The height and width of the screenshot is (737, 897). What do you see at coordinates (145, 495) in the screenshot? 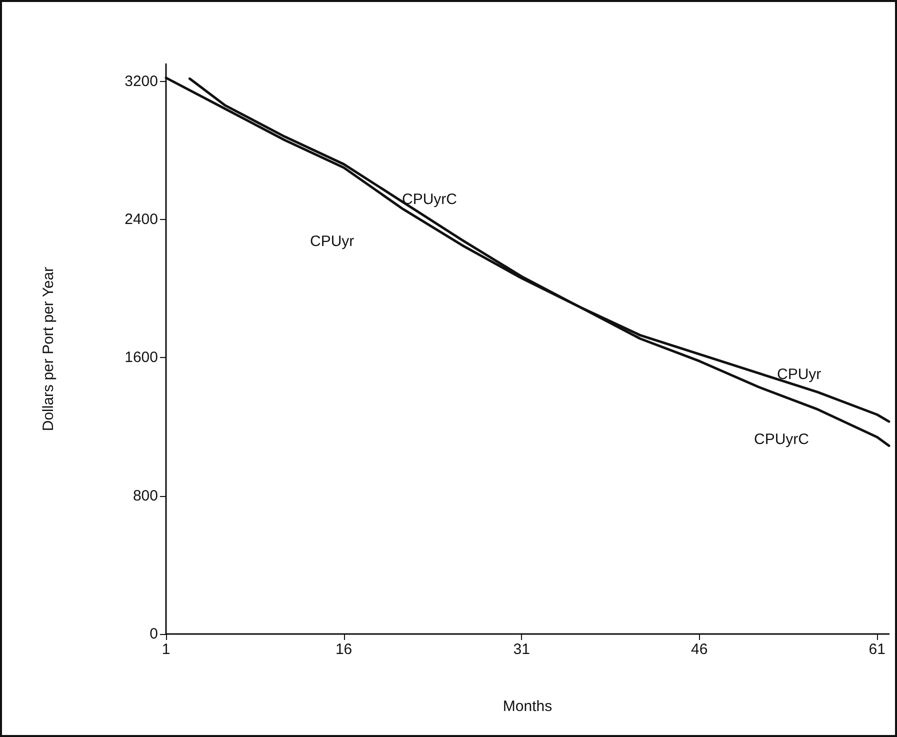
I see `y-tick-label: 800` at bounding box center [145, 495].